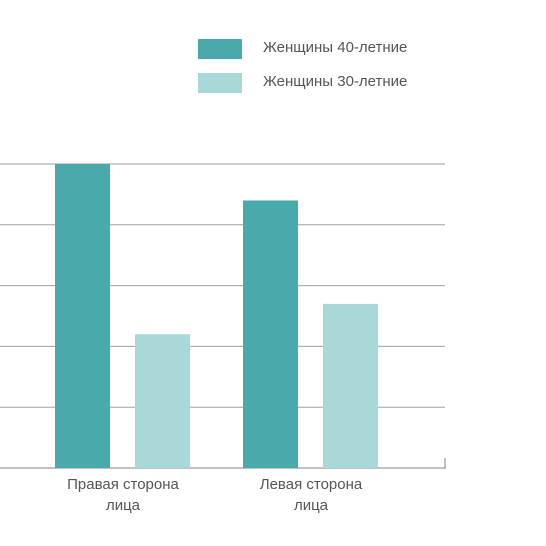  What do you see at coordinates (335, 81) in the screenshot?
I see `legend-label-series-2: Женщины 30-летние` at bounding box center [335, 81].